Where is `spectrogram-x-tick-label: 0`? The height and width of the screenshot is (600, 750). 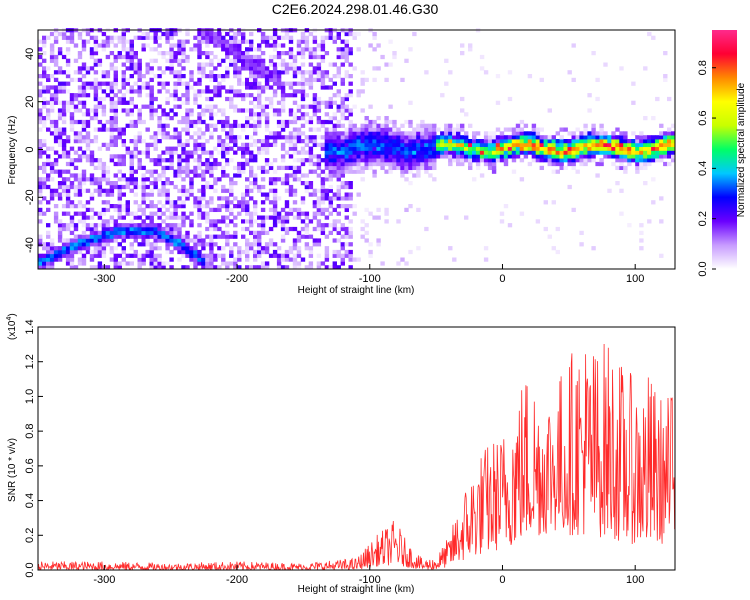
spectrogram-x-tick-label: 0 is located at coordinates (502, 279).